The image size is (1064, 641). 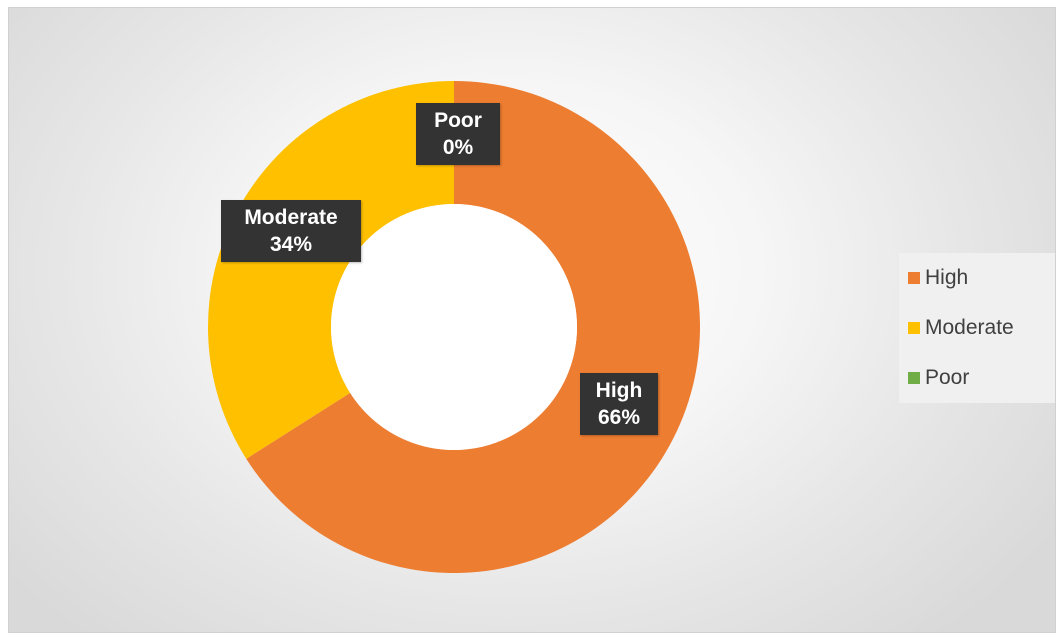 I want to click on data-label-moderate: Moderate 34%, so click(x=291, y=231).